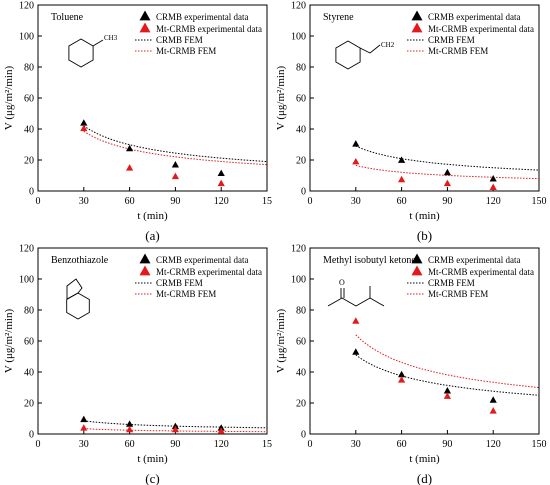 This screenshot has width=550, height=485. I want to click on x-tick-label: 15, so click(267, 444).